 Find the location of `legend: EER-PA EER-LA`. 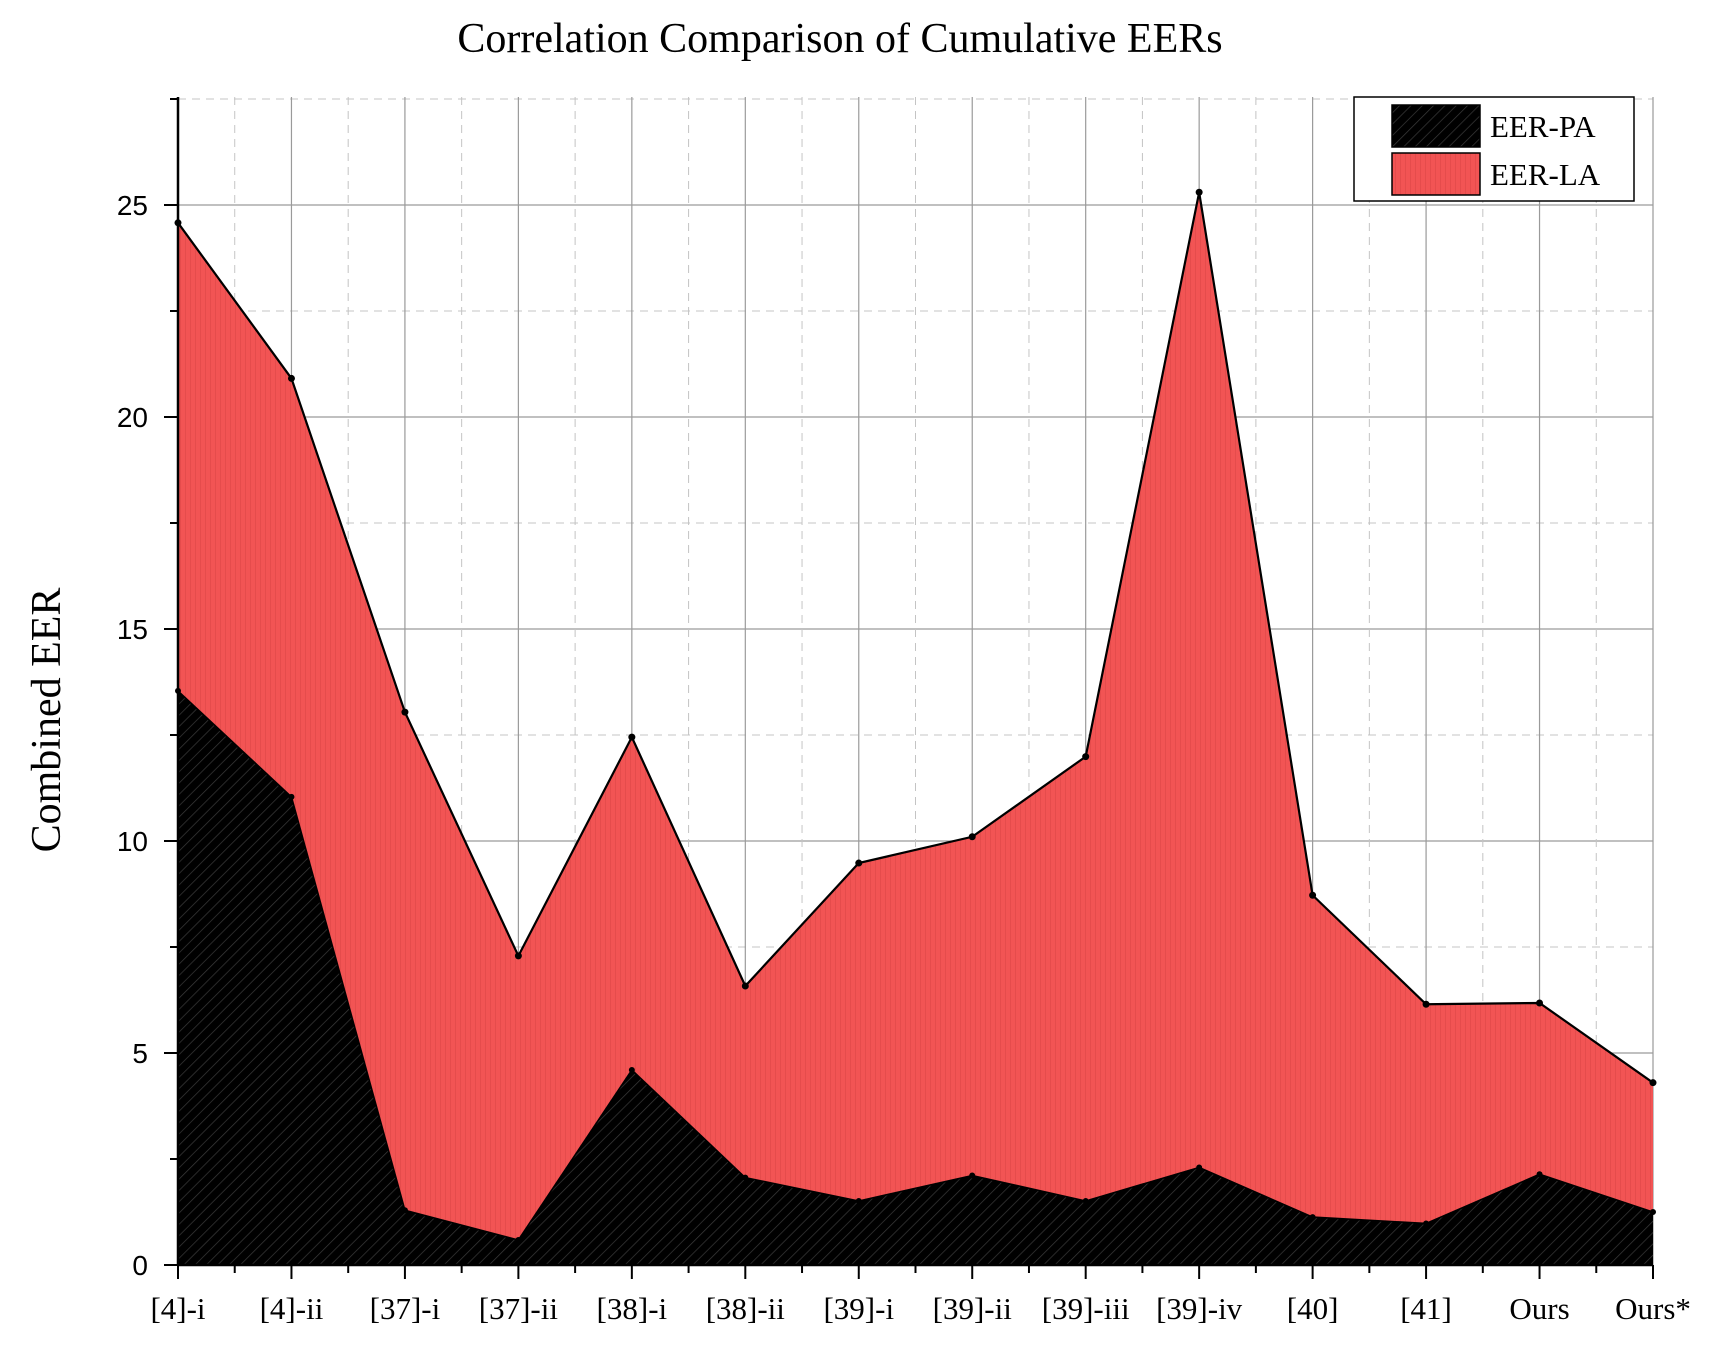

legend: EER-PA EER-LA is located at coordinates (1494, 149).